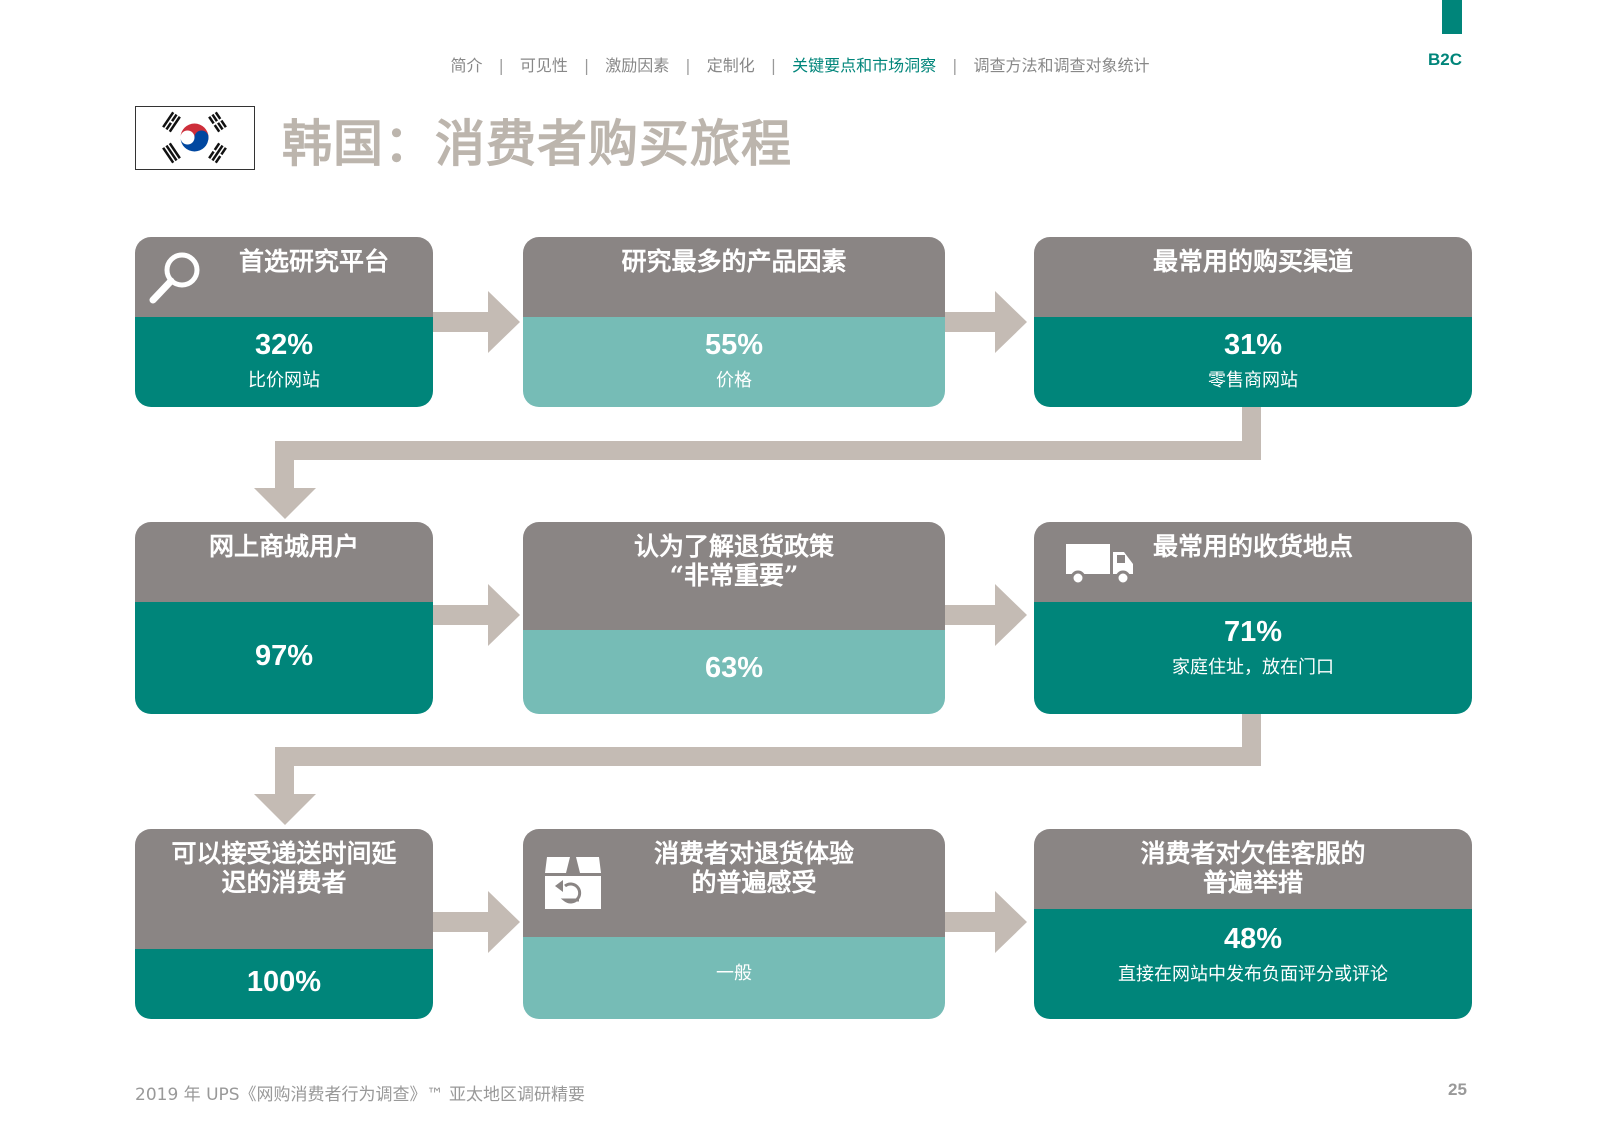 The image size is (1600, 1131). I want to click on card-value: 71%, so click(1253, 632).